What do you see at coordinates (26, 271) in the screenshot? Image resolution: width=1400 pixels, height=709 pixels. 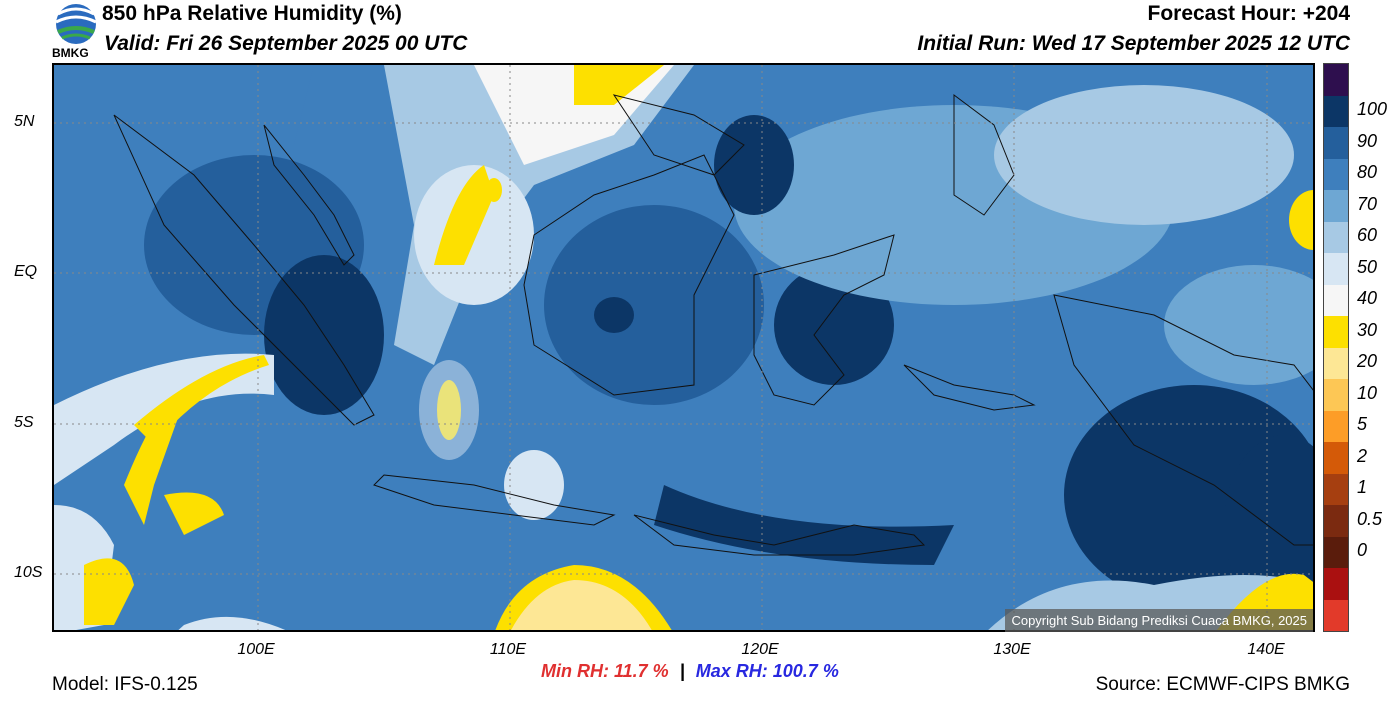 I see `lat-tick-eq: EQ` at bounding box center [26, 271].